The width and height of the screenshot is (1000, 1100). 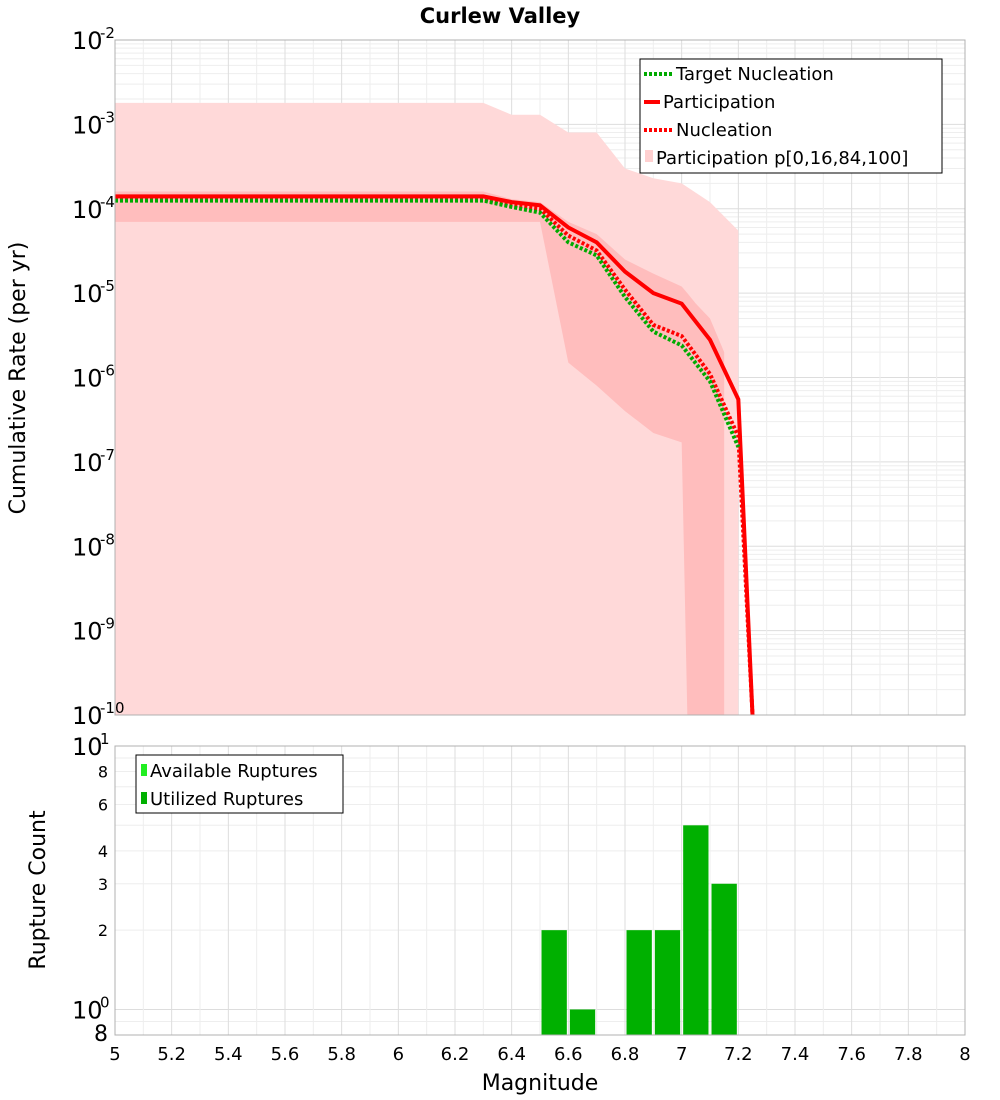 I want to click on x-tick-label: 5.2, so click(x=171, y=1054).